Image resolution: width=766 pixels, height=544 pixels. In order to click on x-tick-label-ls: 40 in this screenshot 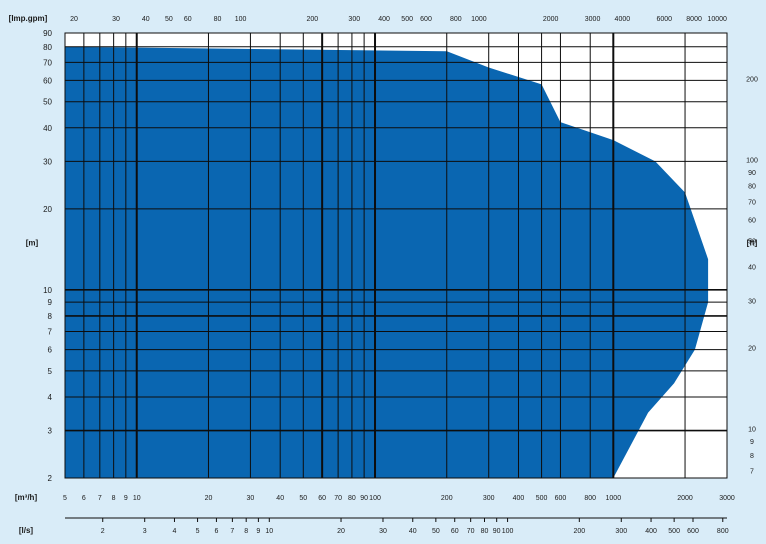, I will do `click(413, 531)`.